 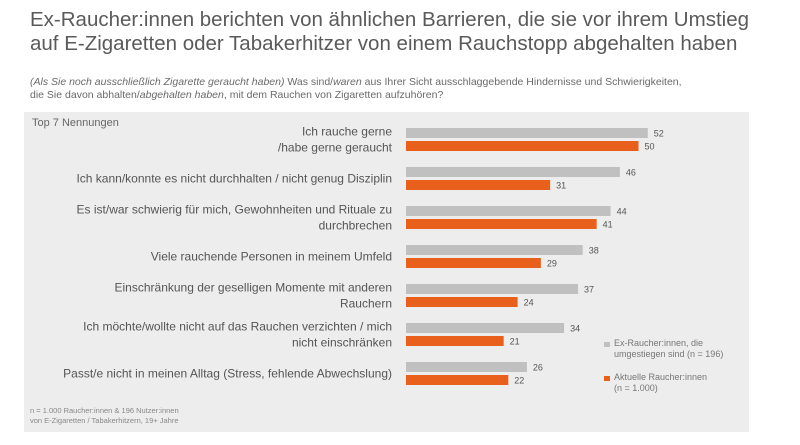 What do you see at coordinates (538, 368) in the screenshot?
I see `data-label-ex-smokers-7: 26` at bounding box center [538, 368].